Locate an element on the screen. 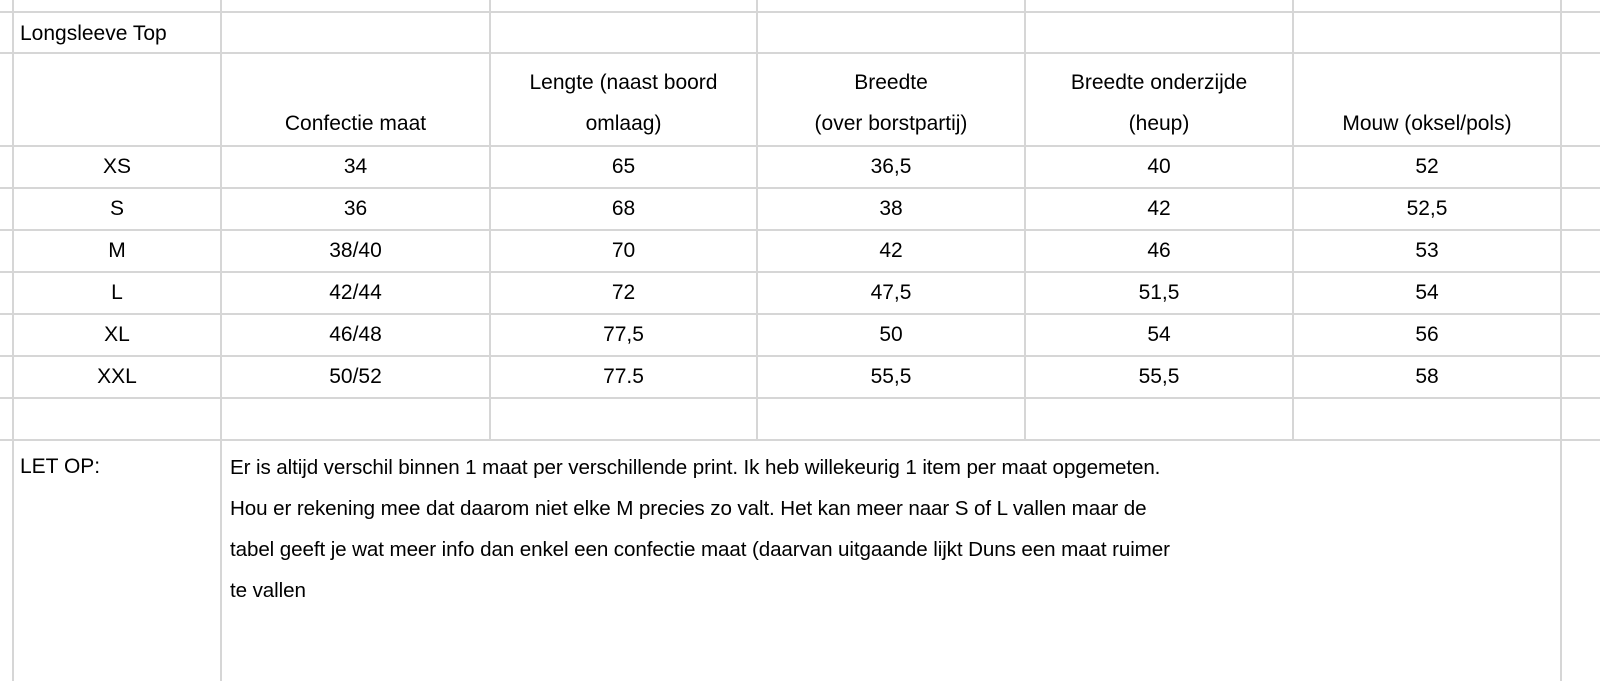  cell-breedte-onderzijde: 42 is located at coordinates (1159, 208).